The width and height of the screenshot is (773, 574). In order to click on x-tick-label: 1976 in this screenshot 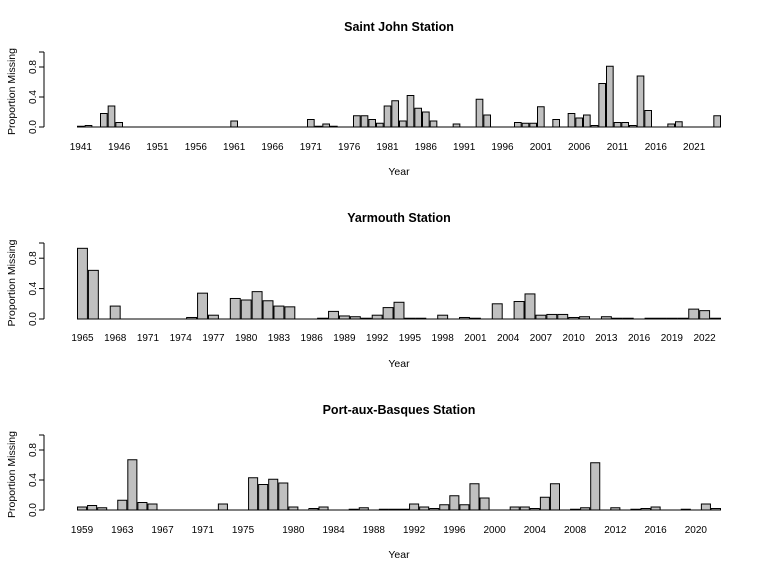, I will do `click(349, 147)`.